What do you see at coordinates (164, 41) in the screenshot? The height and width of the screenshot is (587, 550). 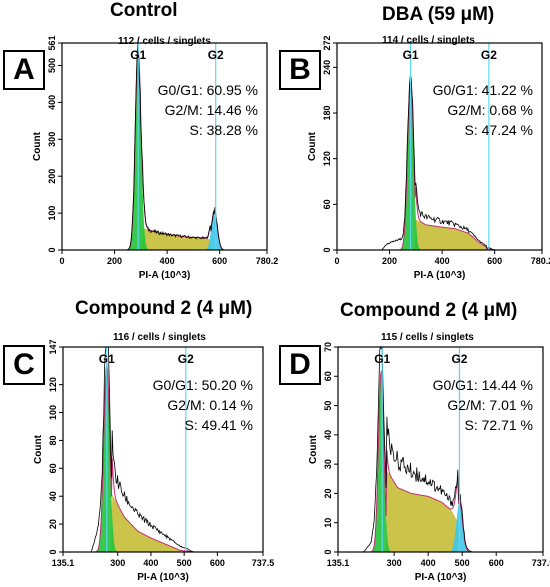 I see `panel-subtitle-a: 112 / cells / singlets` at bounding box center [164, 41].